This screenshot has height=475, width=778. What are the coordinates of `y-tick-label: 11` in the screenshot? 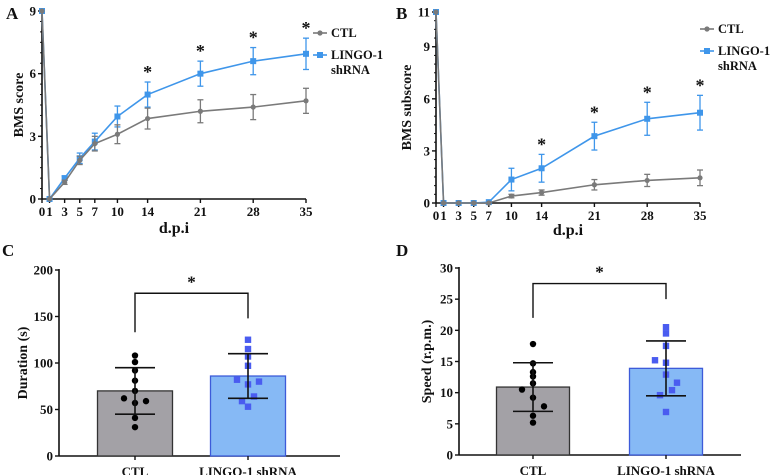 It's located at (424, 12).